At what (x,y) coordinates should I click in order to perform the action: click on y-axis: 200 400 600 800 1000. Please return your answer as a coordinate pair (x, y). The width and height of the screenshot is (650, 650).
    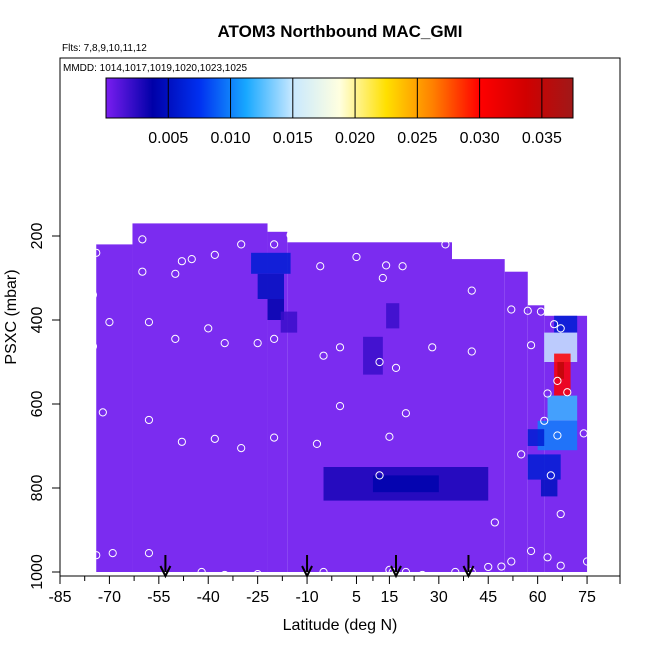
    Looking at the image, I should click on (45, 406).